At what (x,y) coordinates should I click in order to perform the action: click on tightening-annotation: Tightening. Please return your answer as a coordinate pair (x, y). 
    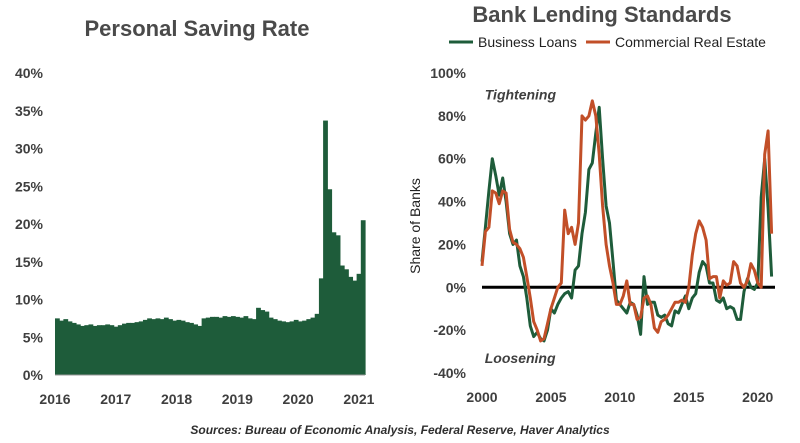
    Looking at the image, I should click on (521, 94).